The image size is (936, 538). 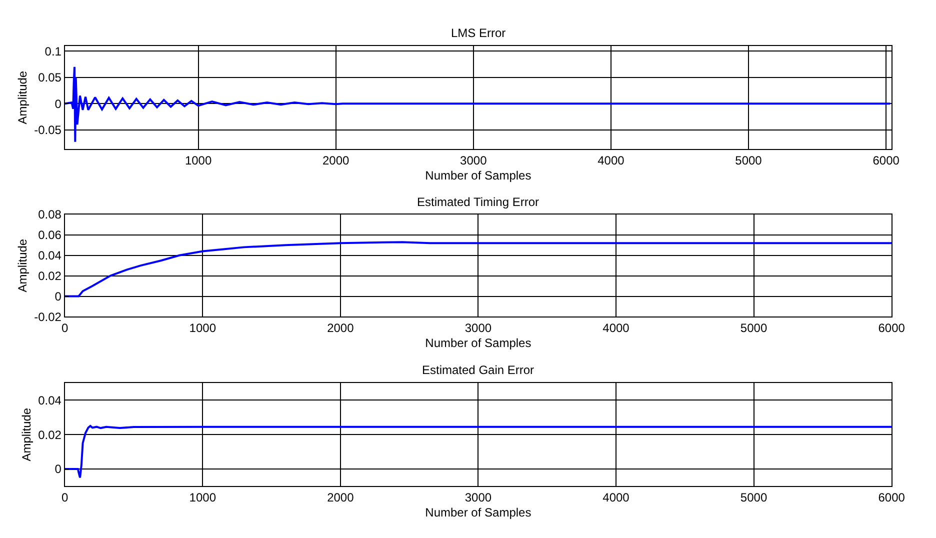 I want to click on chart-title: Estimated Timing Error, so click(x=478, y=202).